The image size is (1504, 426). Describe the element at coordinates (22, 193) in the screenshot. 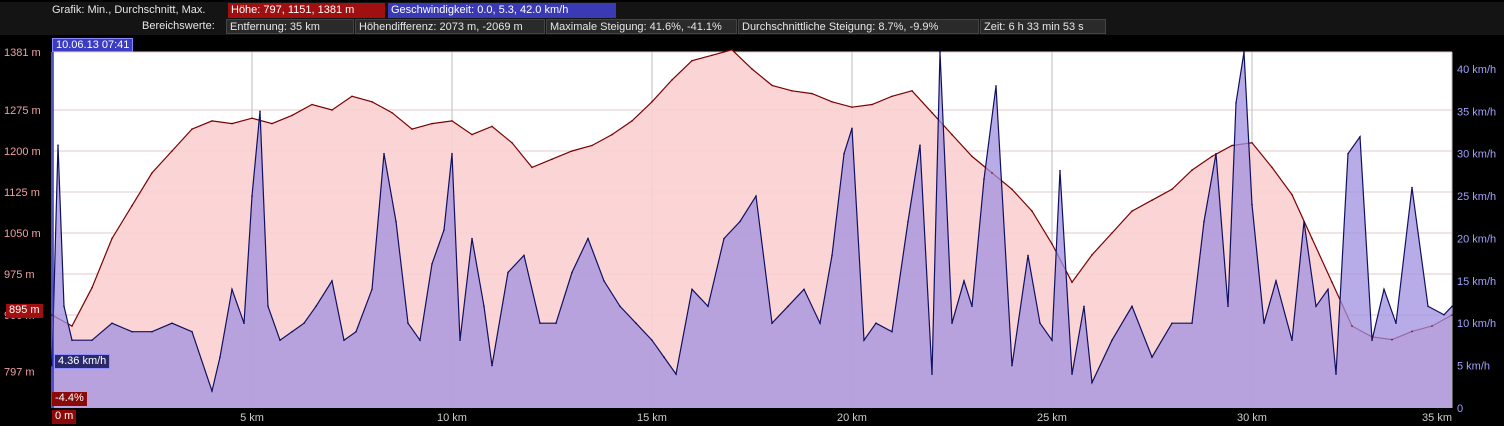

I see `height-tick-label: 1125 m` at that location.